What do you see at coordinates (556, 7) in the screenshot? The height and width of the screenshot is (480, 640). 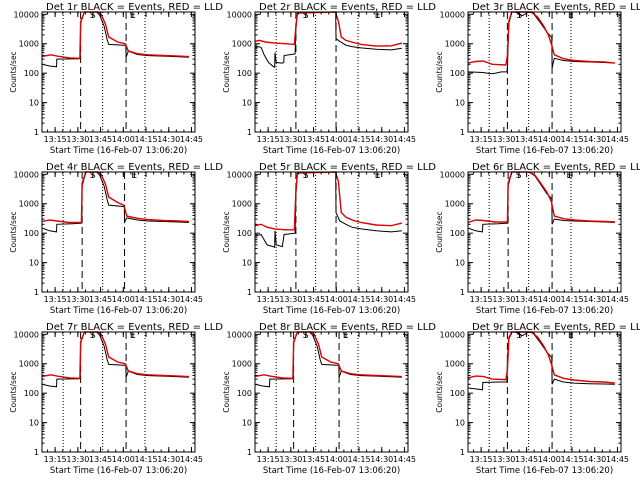 I see `panel-title: Det 3r BLACK = Events, RED = LLD` at bounding box center [556, 7].